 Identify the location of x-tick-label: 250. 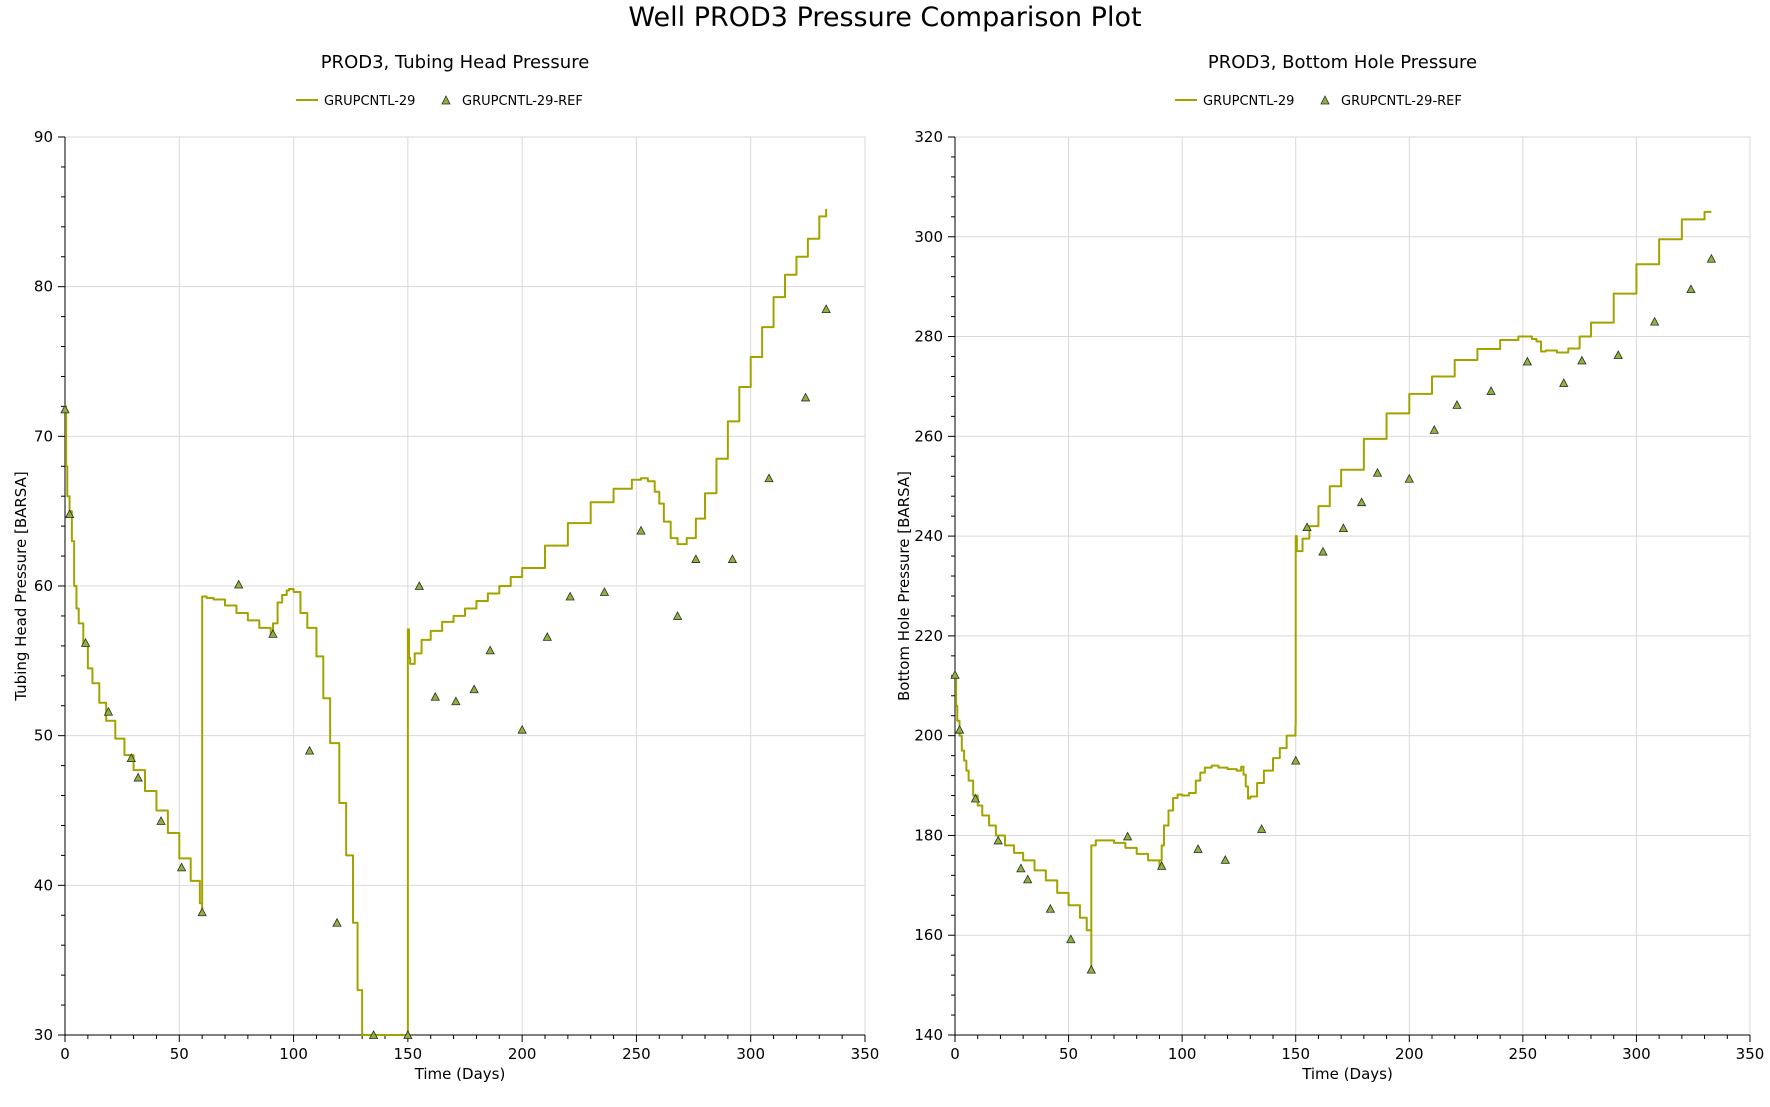
(1523, 1054).